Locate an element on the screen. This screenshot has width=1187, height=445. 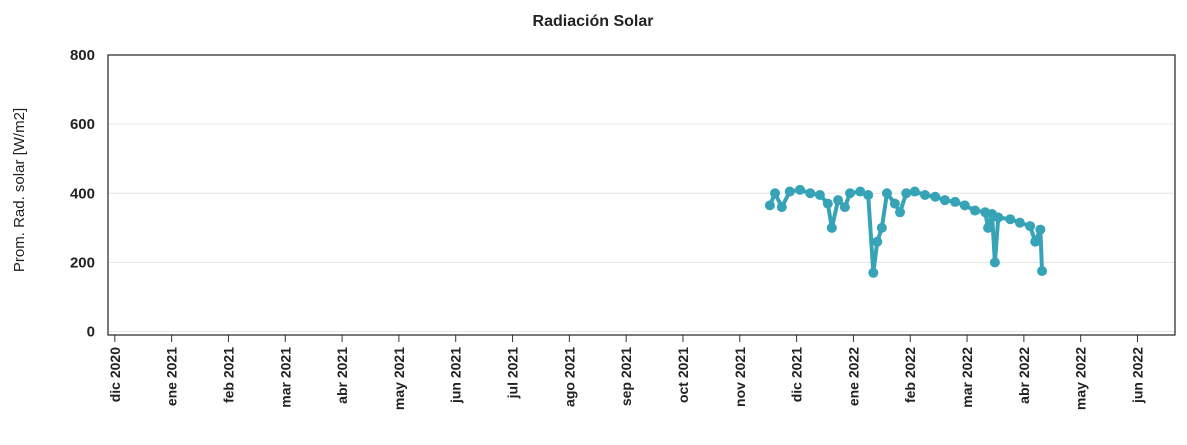
x-tick-label: ene 2021 is located at coordinates (172, 376).